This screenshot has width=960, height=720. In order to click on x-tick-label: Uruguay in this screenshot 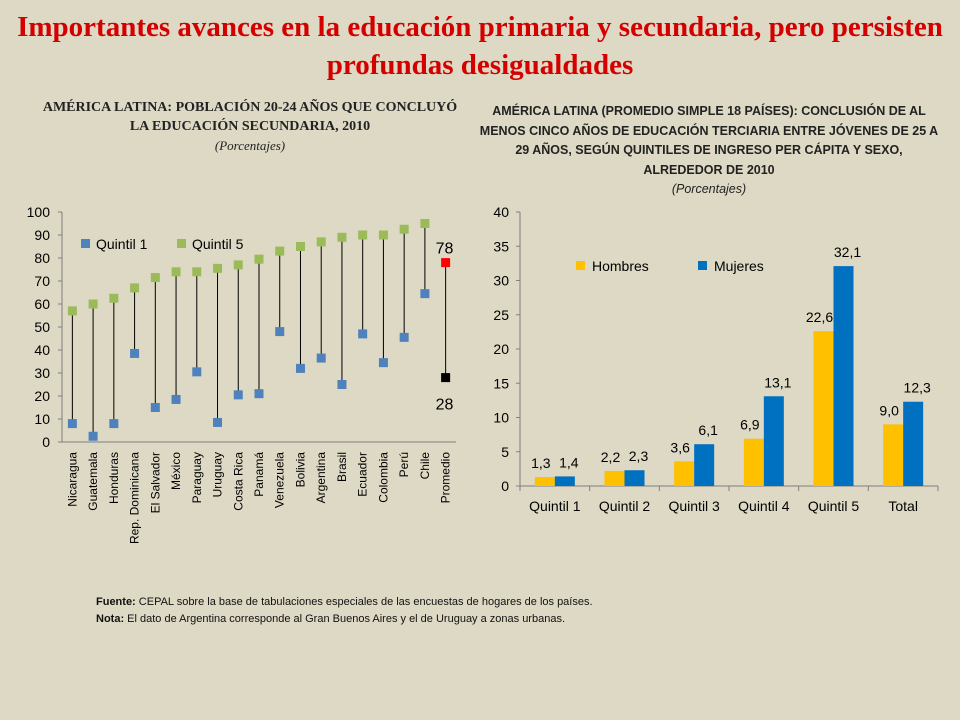, I will do `click(218, 474)`.